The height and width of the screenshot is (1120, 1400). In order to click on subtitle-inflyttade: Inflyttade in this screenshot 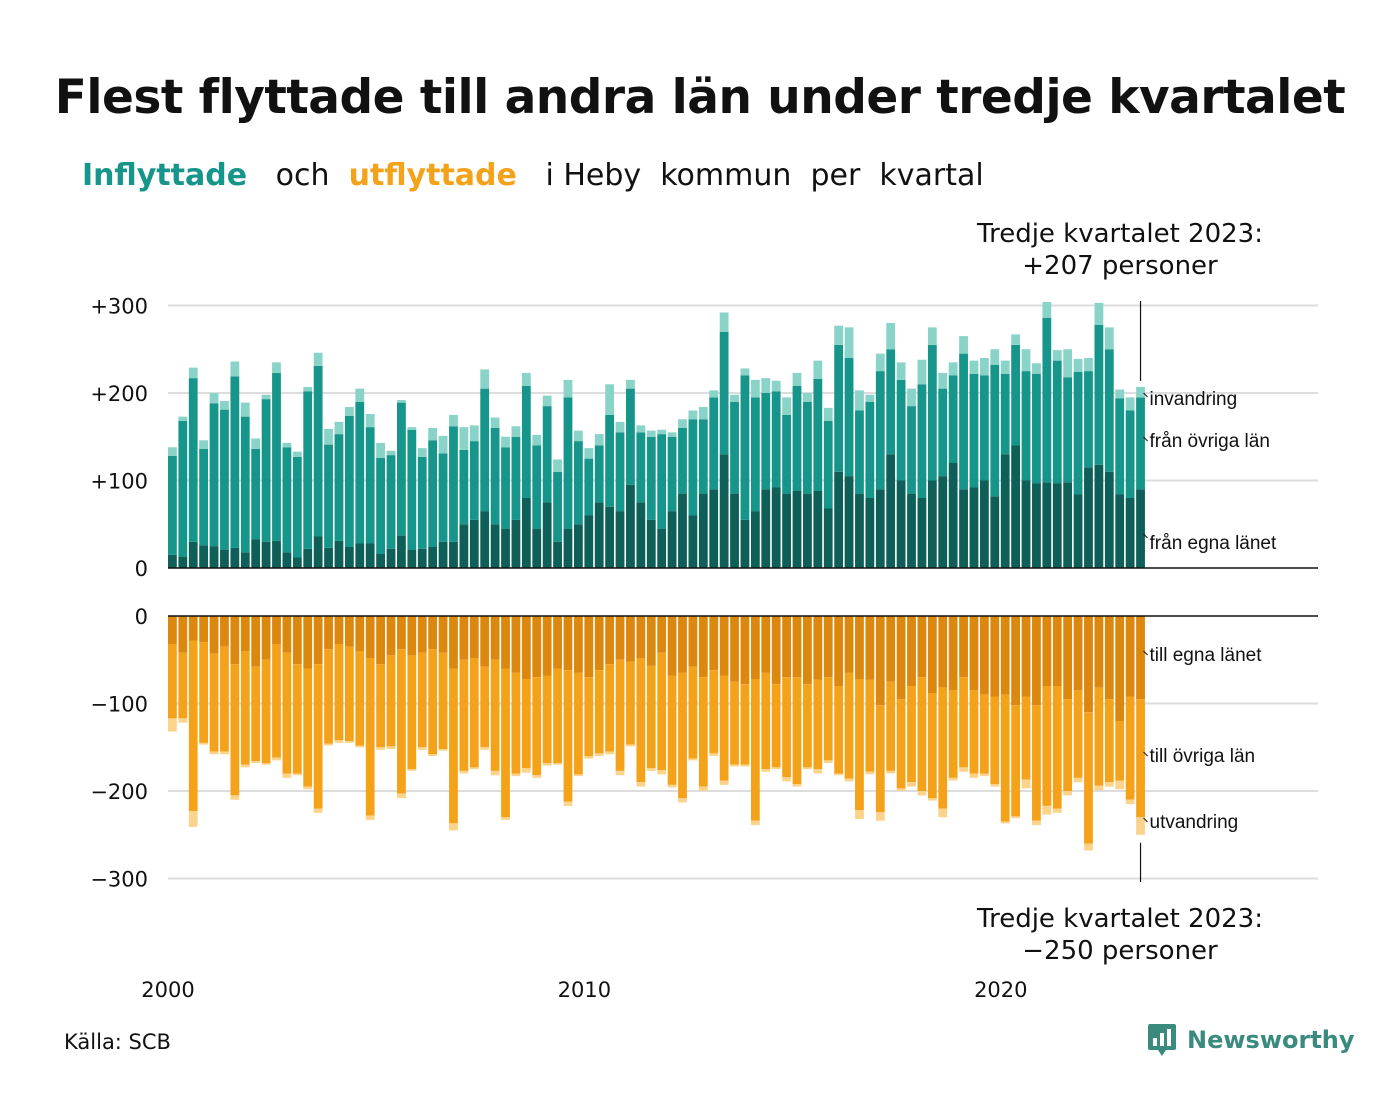, I will do `click(165, 175)`.